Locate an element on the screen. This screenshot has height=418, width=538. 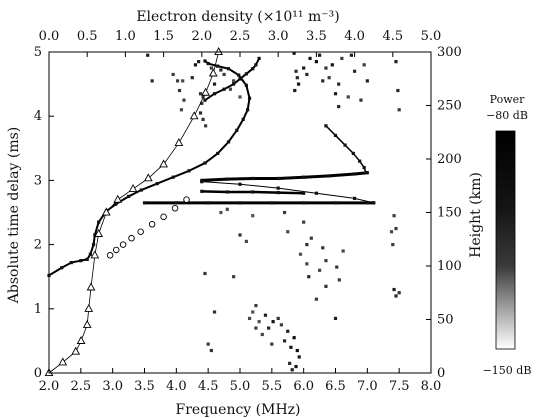
x-bottom-tick-label: 4.0 is located at coordinates (176, 386).